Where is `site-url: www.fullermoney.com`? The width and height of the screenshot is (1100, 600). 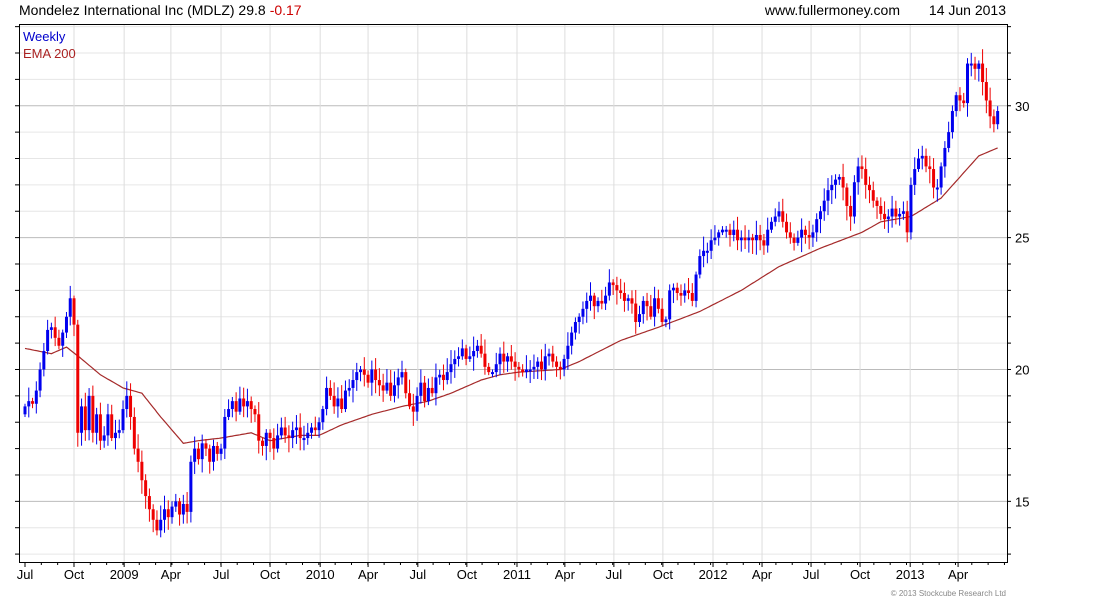 site-url: www.fullermoney.com is located at coordinates (832, 10).